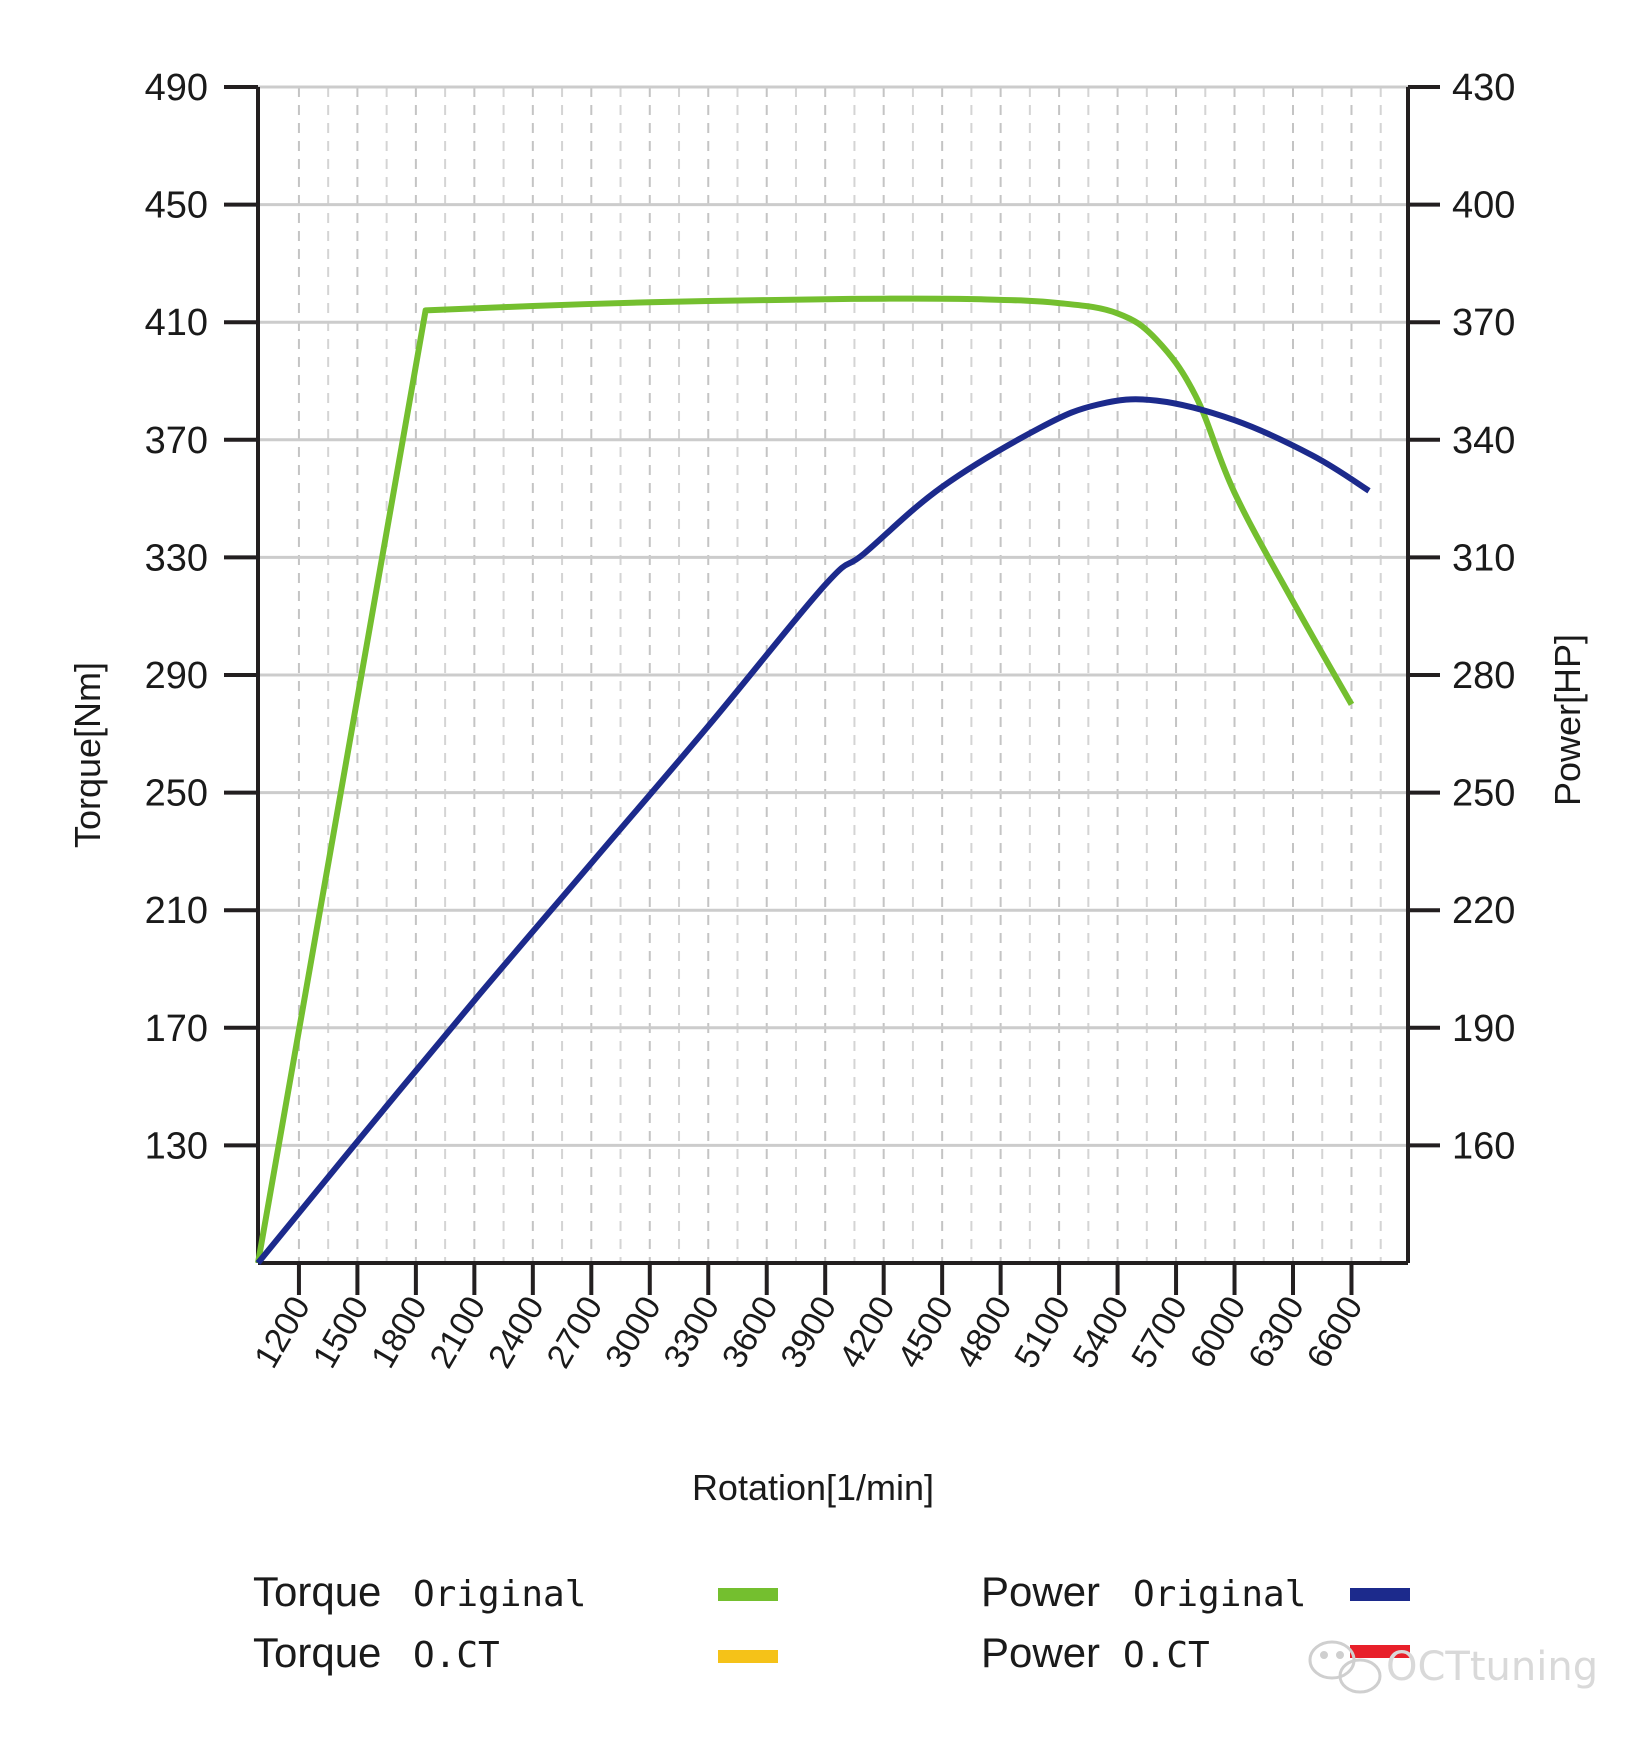 The height and width of the screenshot is (1738, 1642). I want to click on y-right-tick-label: 340, so click(1483, 441).